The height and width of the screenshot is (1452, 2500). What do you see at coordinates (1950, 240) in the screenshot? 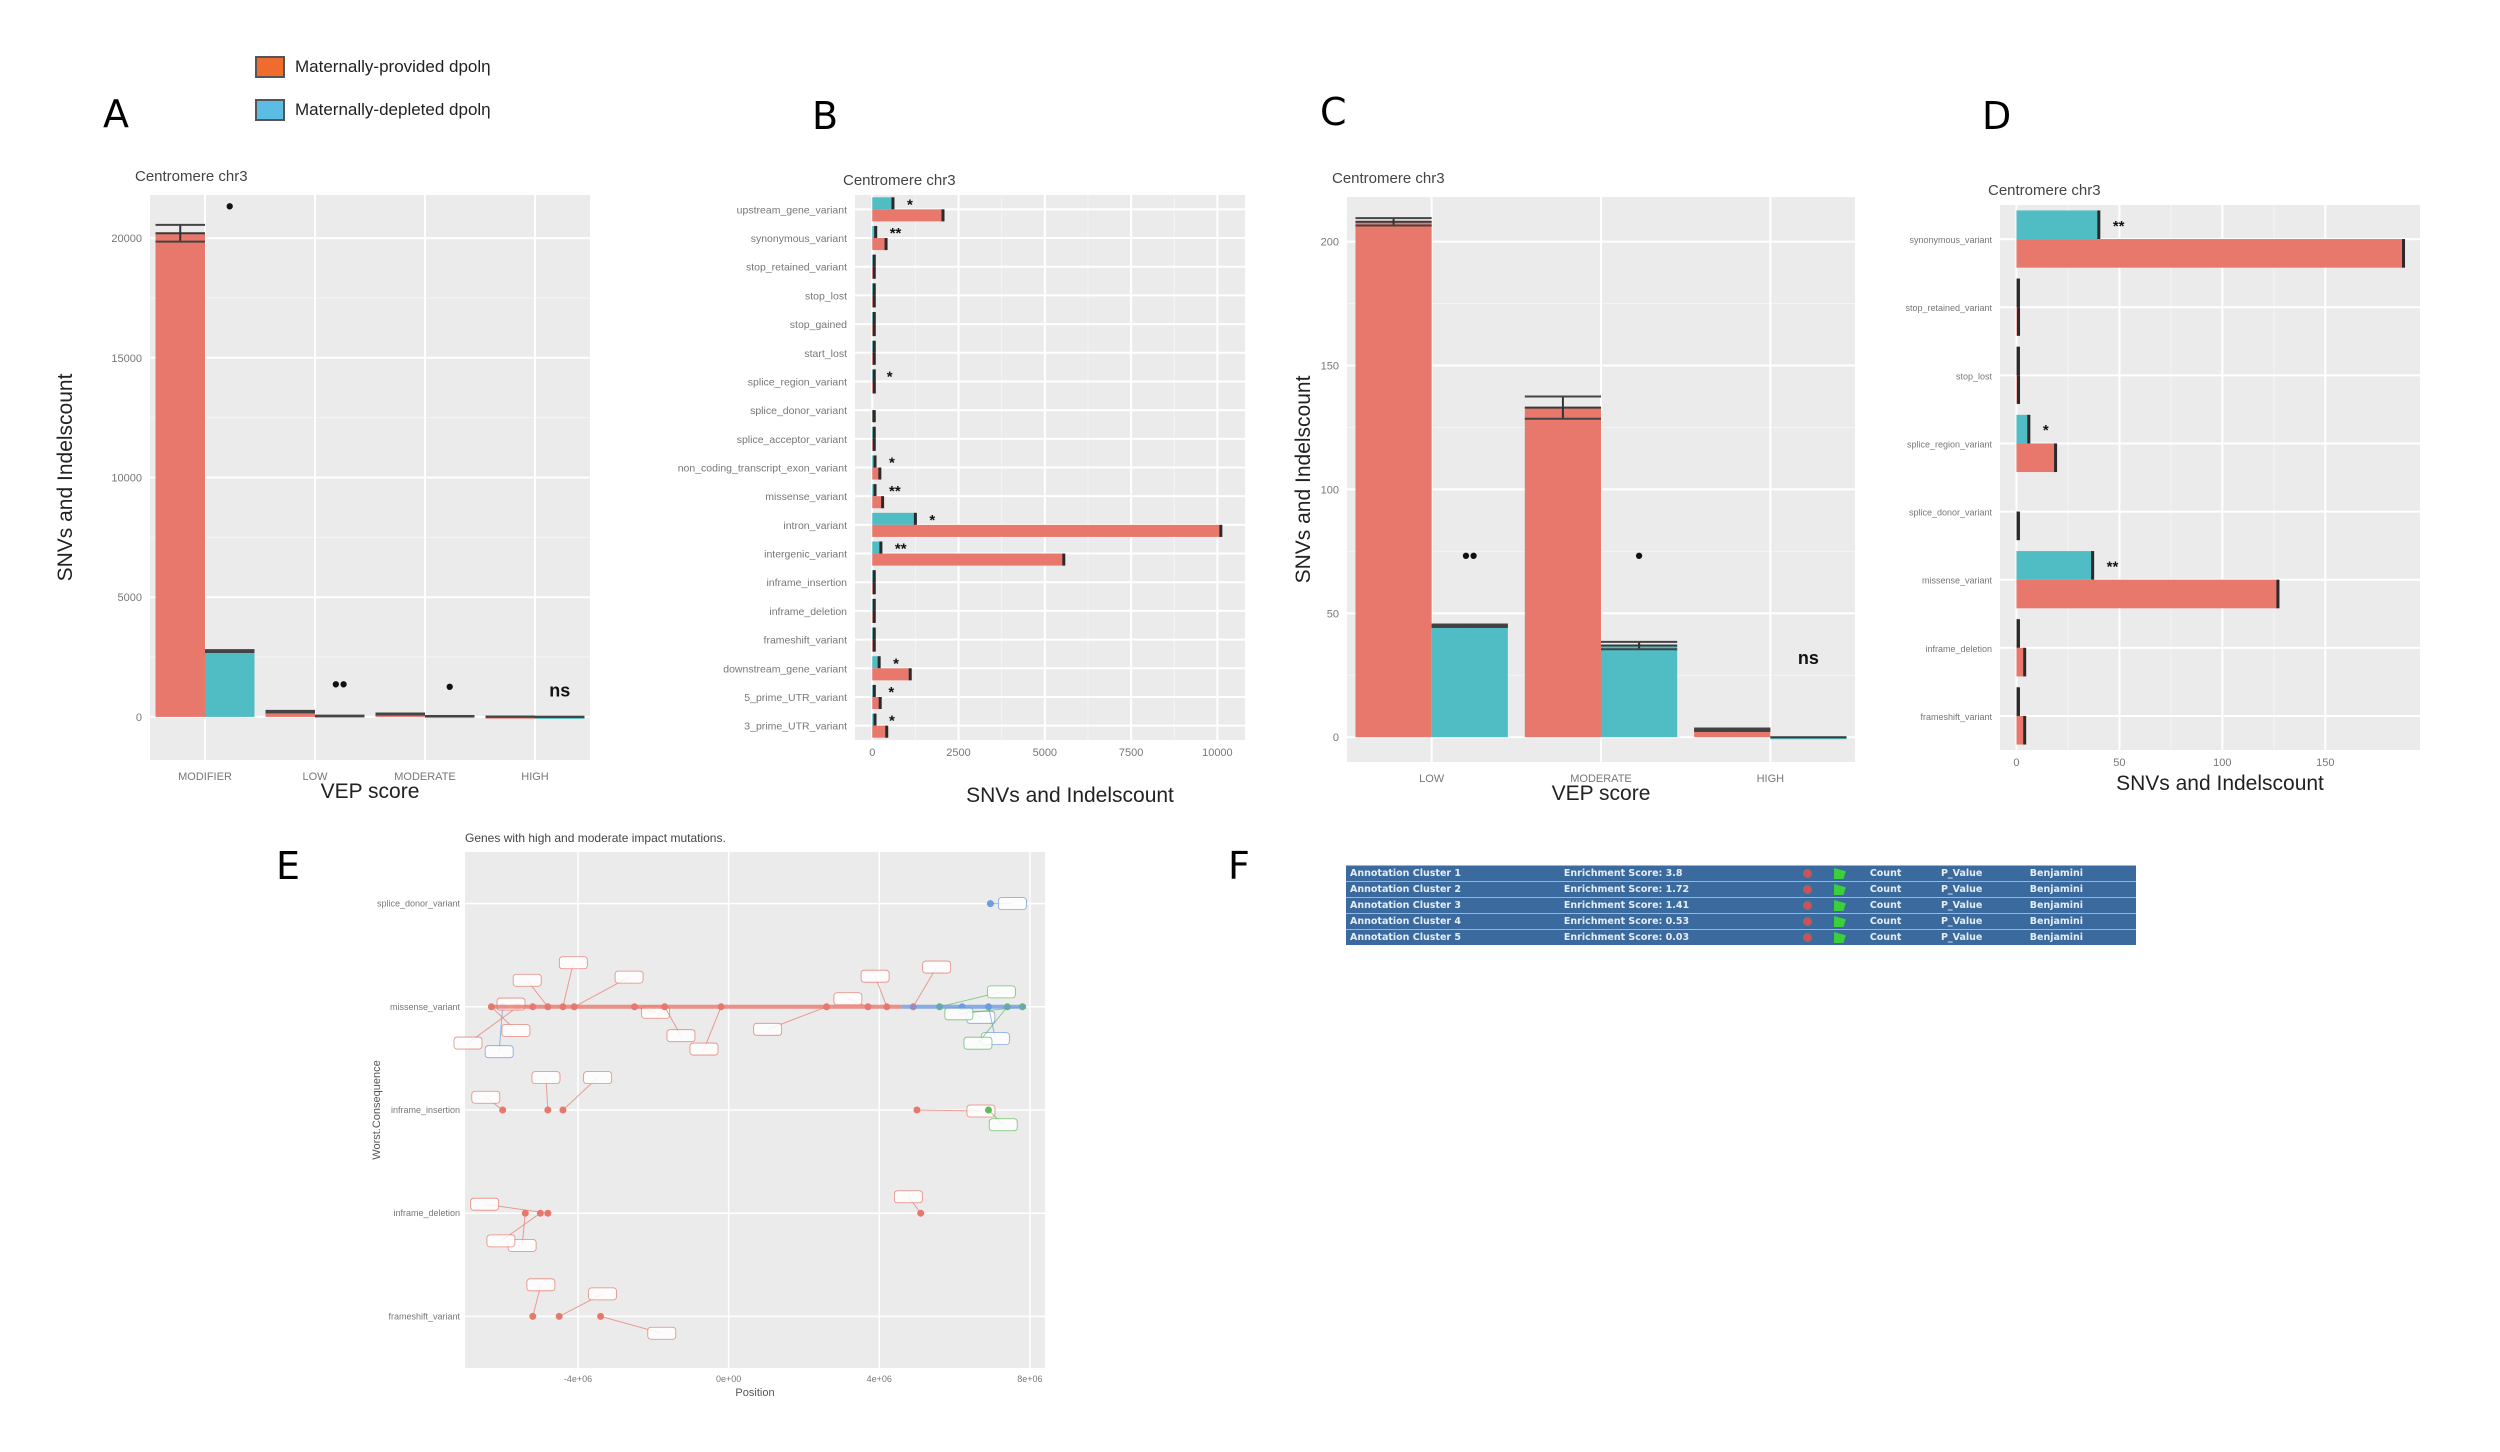
I see `y-tick-label: synonymous_variant` at bounding box center [1950, 240].